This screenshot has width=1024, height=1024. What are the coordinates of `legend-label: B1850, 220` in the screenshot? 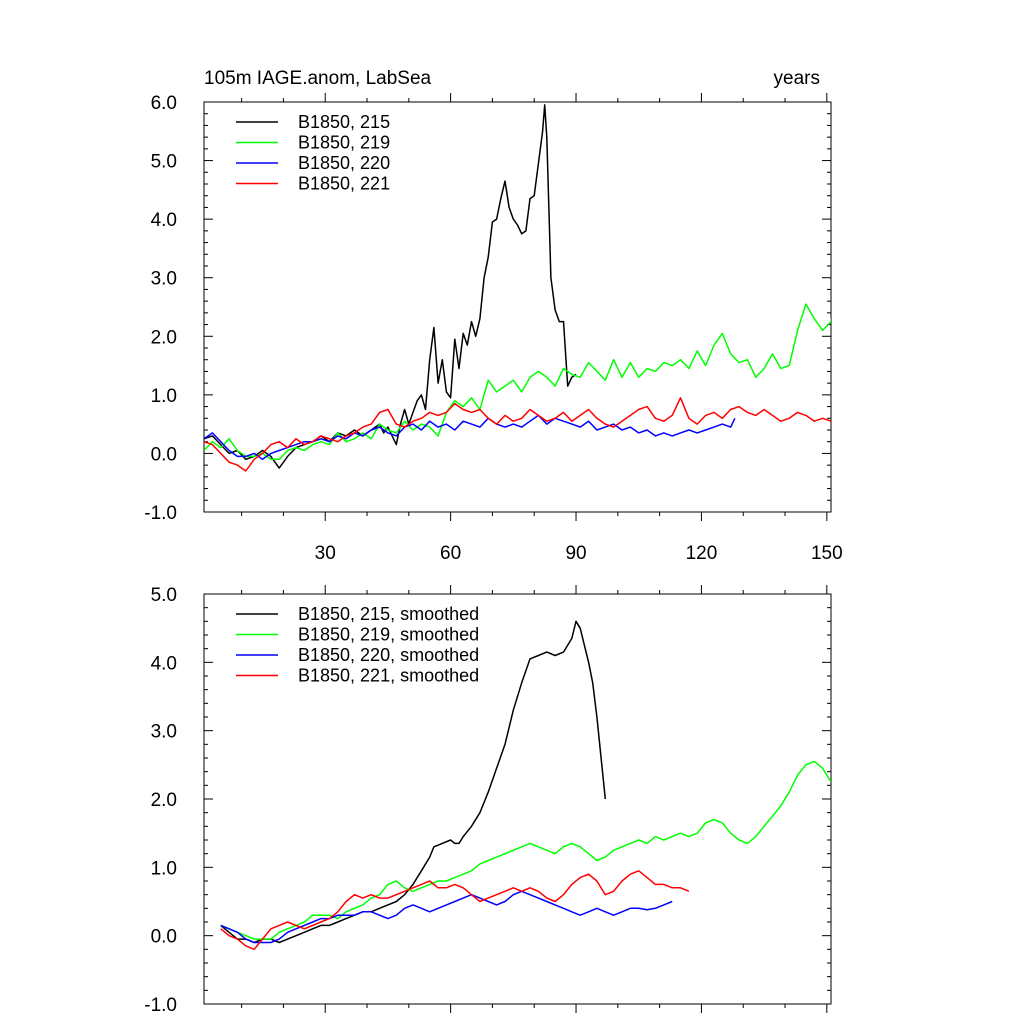 It's located at (344, 163).